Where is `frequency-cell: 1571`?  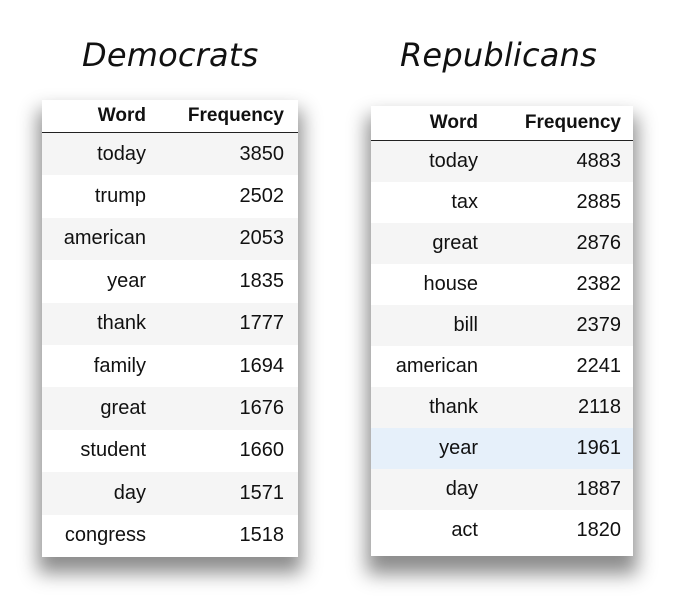 frequency-cell: 1571 is located at coordinates (262, 492).